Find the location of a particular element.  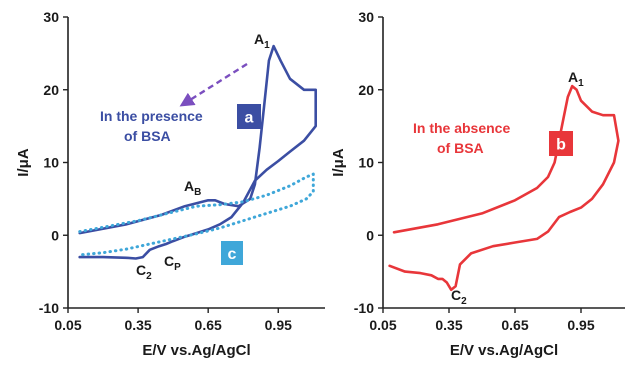

right-peak-label: C2 is located at coordinates (459, 297).